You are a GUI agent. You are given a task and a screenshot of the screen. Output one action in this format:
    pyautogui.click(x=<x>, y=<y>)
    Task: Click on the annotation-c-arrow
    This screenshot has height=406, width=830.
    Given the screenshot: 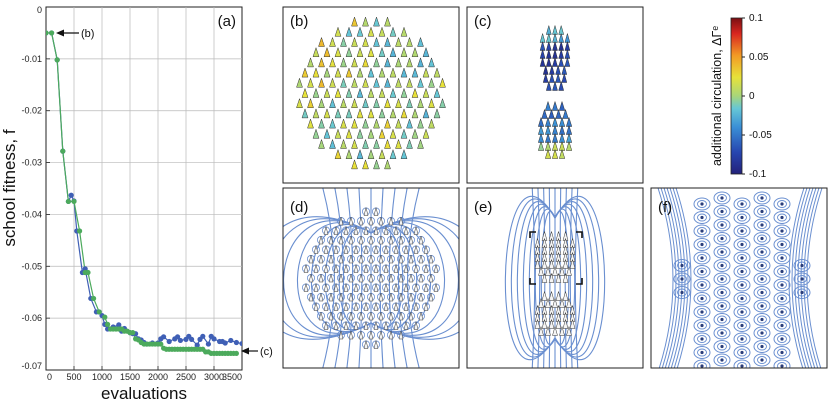 What is the action you would take?
    pyautogui.click(x=249, y=351)
    